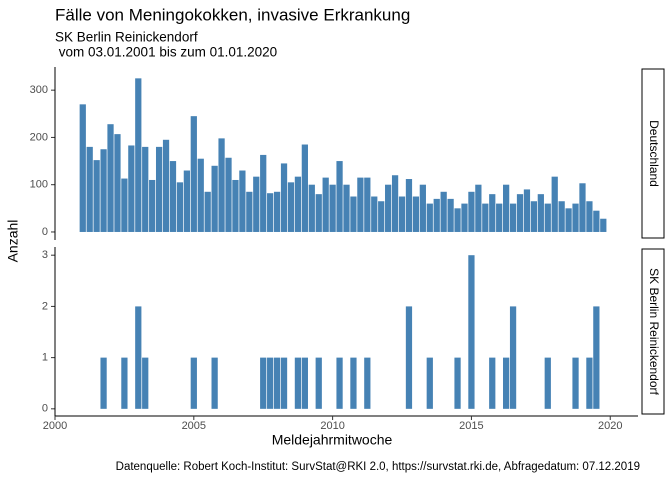  Describe the element at coordinates (332, 440) in the screenshot. I see `x-axis-label: Meldejahrmitwoche` at that location.